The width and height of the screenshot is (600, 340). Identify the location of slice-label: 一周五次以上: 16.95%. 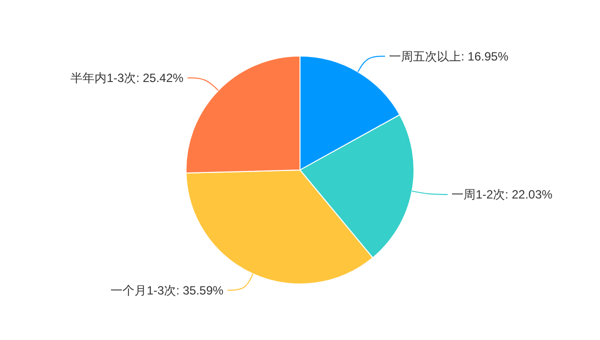
(449, 56).